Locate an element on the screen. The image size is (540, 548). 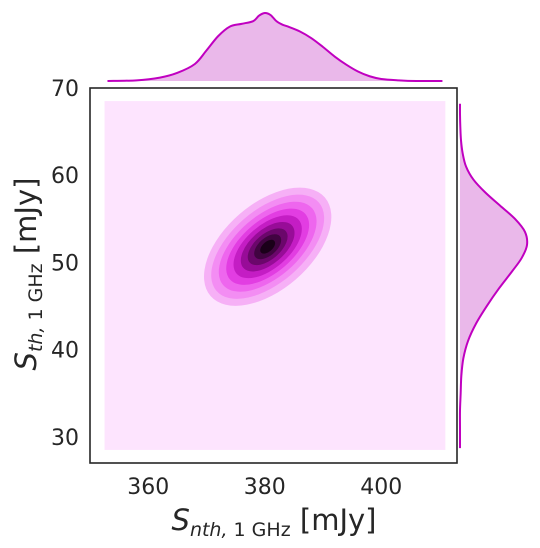
y-axis-label-sub-italic: th, is located at coordinates (36, 340).